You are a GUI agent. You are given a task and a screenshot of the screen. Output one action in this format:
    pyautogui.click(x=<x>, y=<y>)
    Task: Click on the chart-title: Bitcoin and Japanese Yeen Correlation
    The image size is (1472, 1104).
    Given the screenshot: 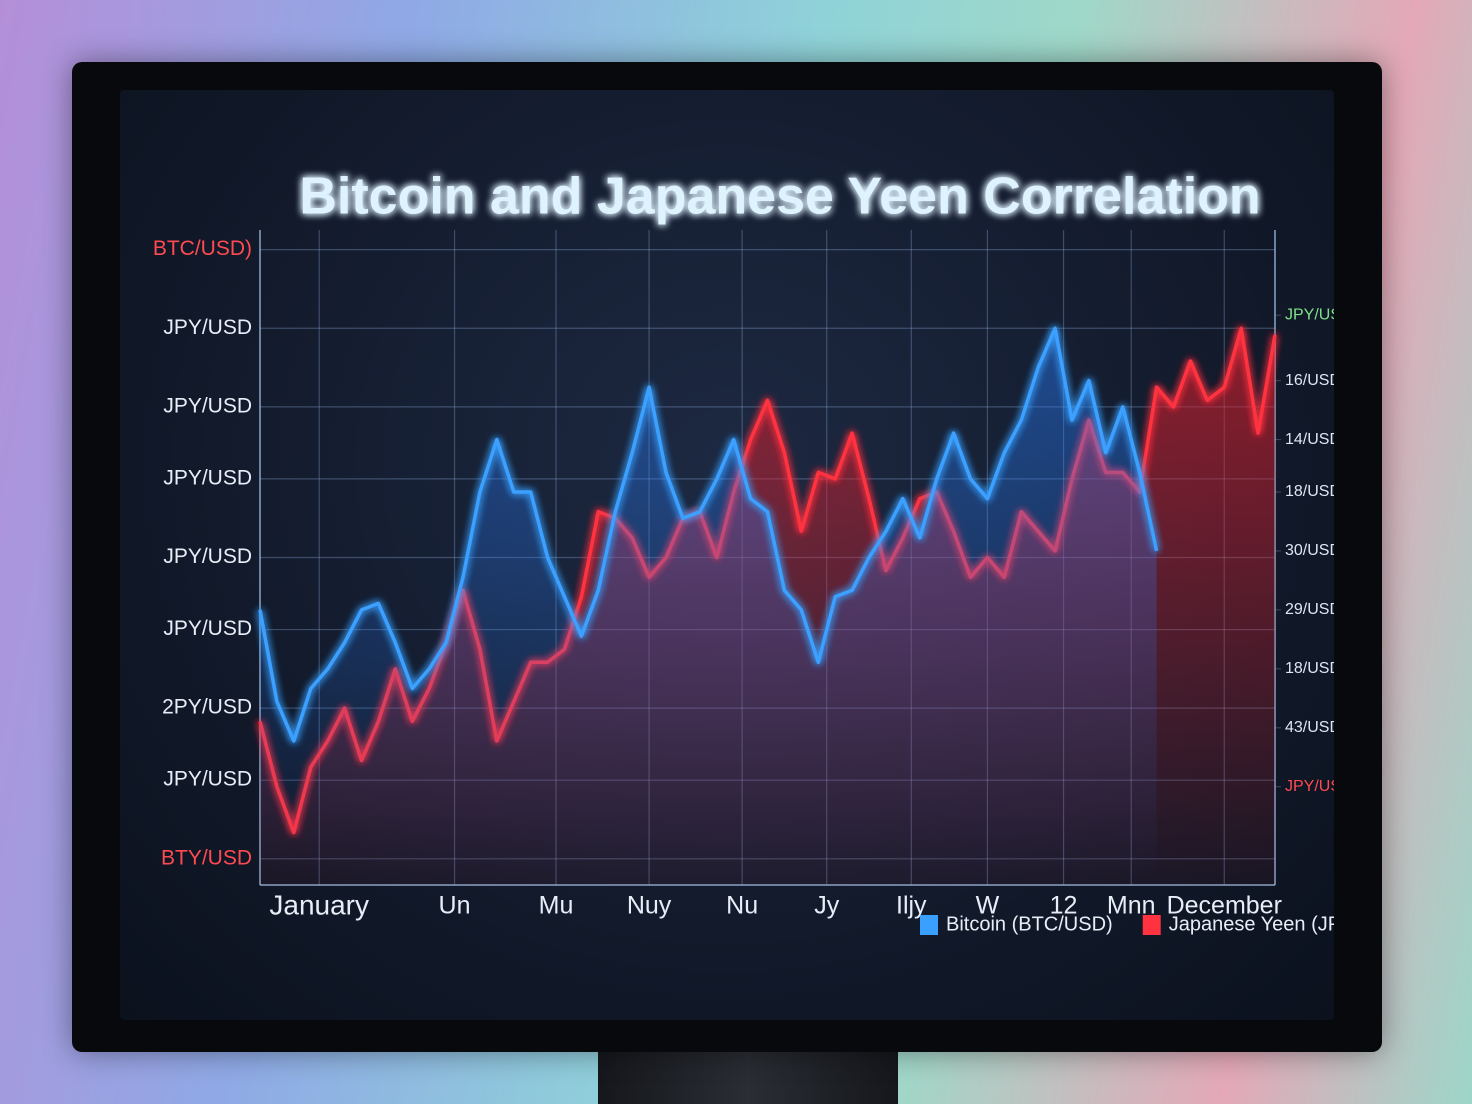 What is the action you would take?
    pyautogui.click(x=779, y=197)
    